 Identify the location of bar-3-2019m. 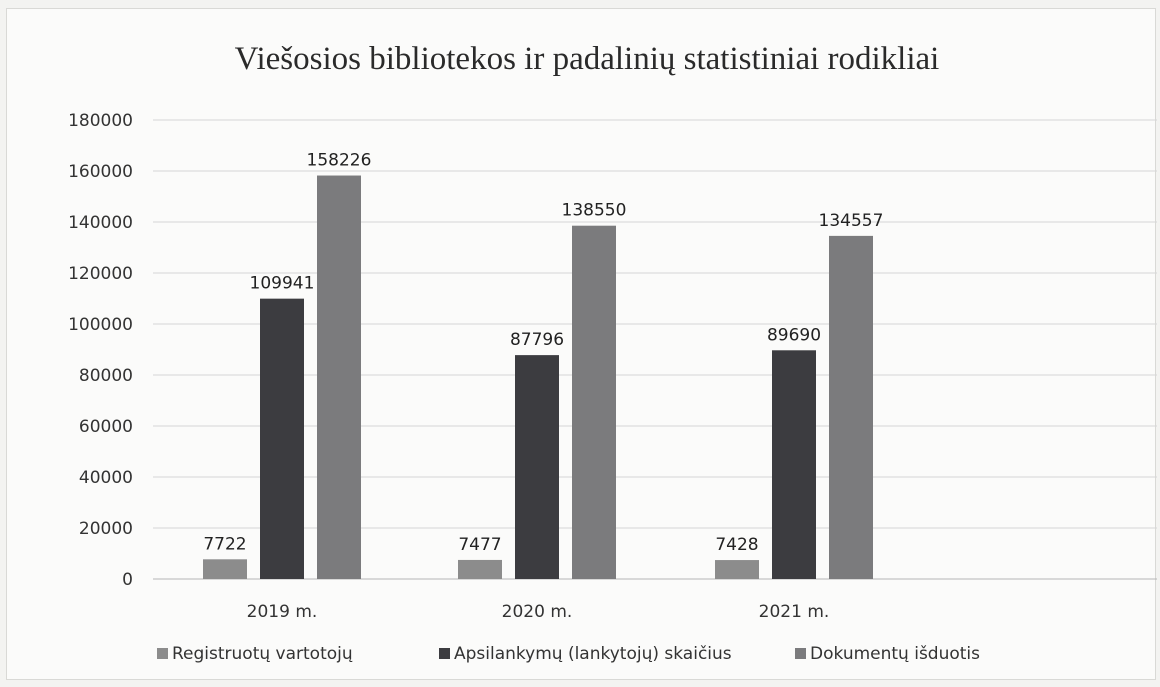
(339, 377).